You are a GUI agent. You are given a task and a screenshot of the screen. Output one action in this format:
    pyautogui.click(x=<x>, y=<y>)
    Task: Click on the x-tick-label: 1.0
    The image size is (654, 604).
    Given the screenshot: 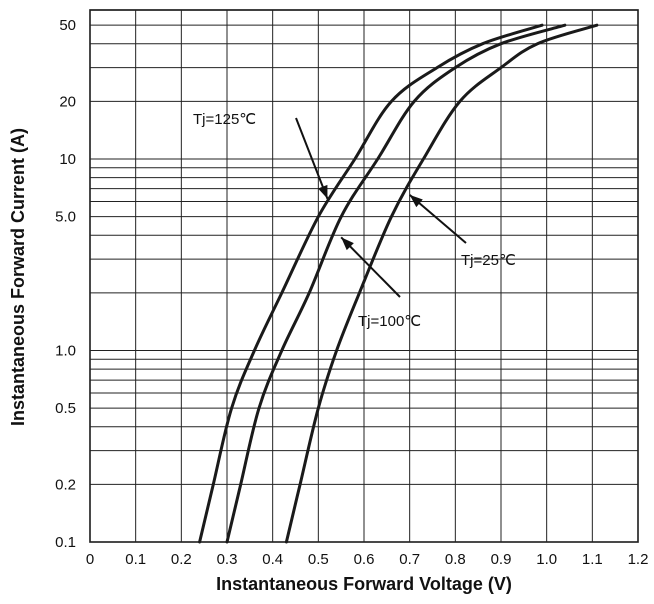 What is the action you would take?
    pyautogui.click(x=546, y=559)
    